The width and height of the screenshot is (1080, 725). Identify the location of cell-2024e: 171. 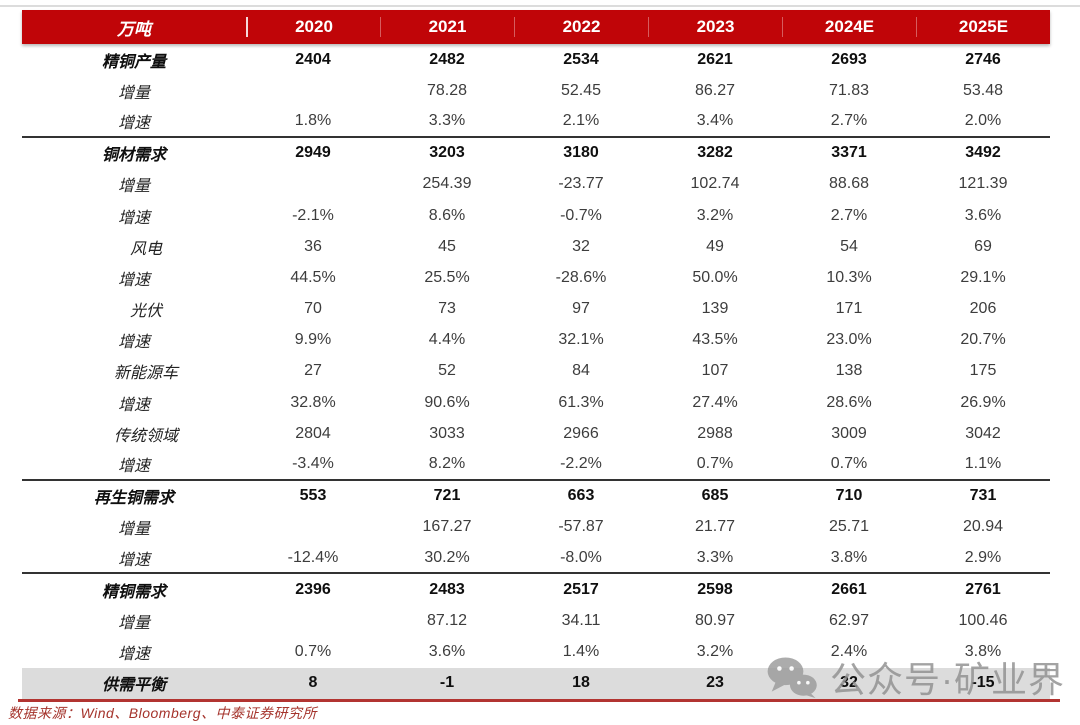
(849, 309).